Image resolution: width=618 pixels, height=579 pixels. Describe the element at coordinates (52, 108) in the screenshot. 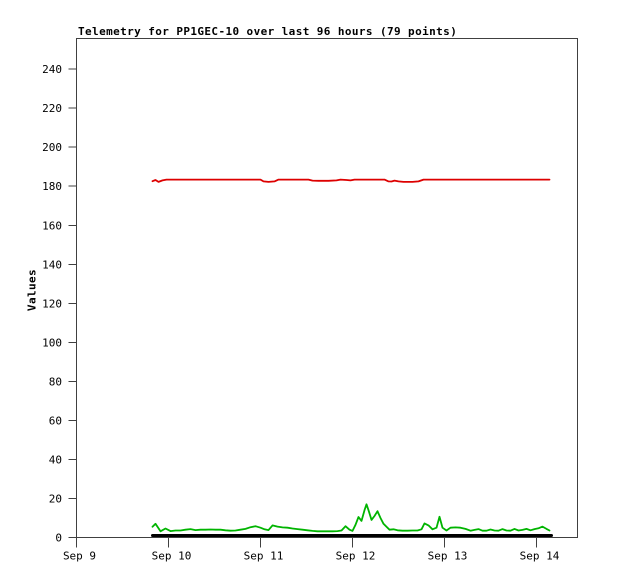

I see `y-axis-tick-label: 220` at that location.